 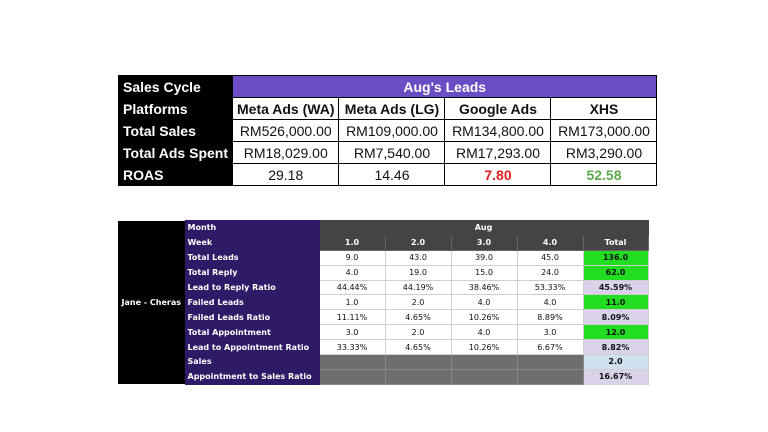 What do you see at coordinates (392, 174) in the screenshot?
I see `roas-cell: 14.46` at bounding box center [392, 174].